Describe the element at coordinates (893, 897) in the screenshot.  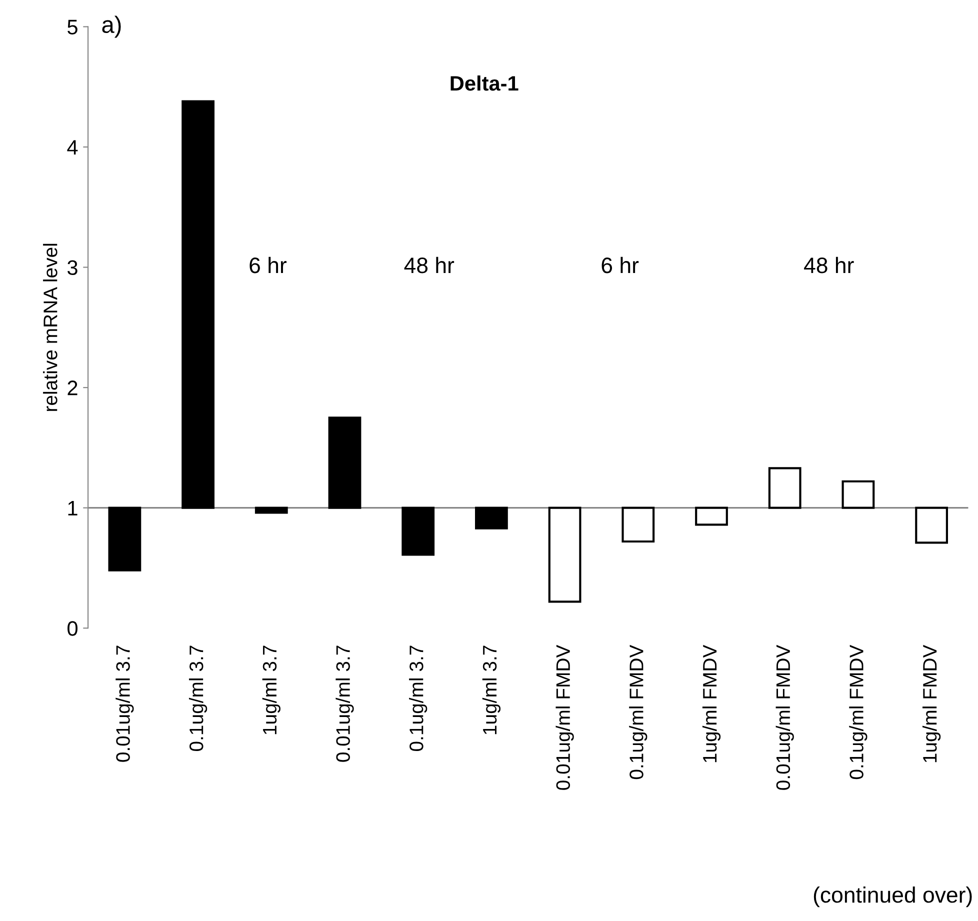
I see `text: (continued over)` at that location.